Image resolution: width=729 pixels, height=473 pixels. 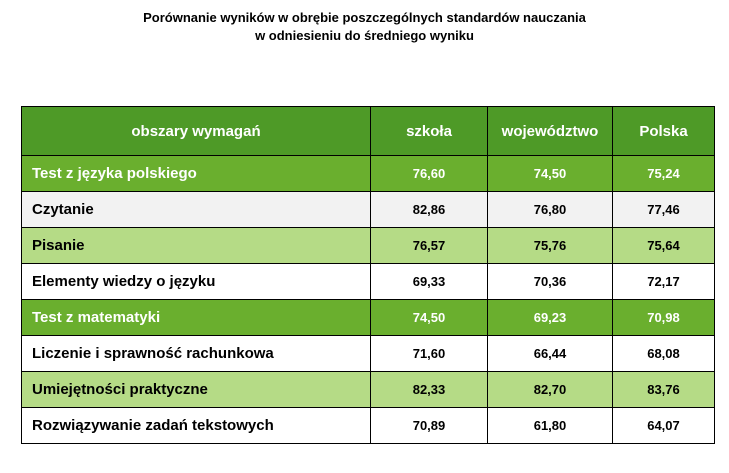 What do you see at coordinates (429, 209) in the screenshot?
I see `cell-szkola: 82,86` at bounding box center [429, 209].